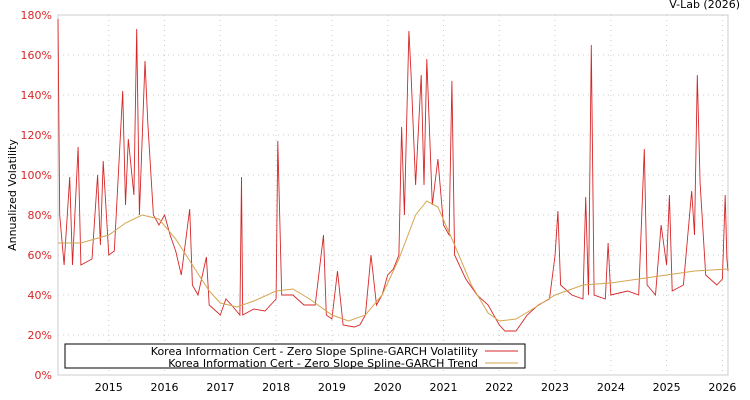 The image size is (750, 400). What do you see at coordinates (36, 195) in the screenshot?
I see `y-axis: 0% 20% 40% 60% 80% 100% 120% 140% 160% 180%` at bounding box center [36, 195].